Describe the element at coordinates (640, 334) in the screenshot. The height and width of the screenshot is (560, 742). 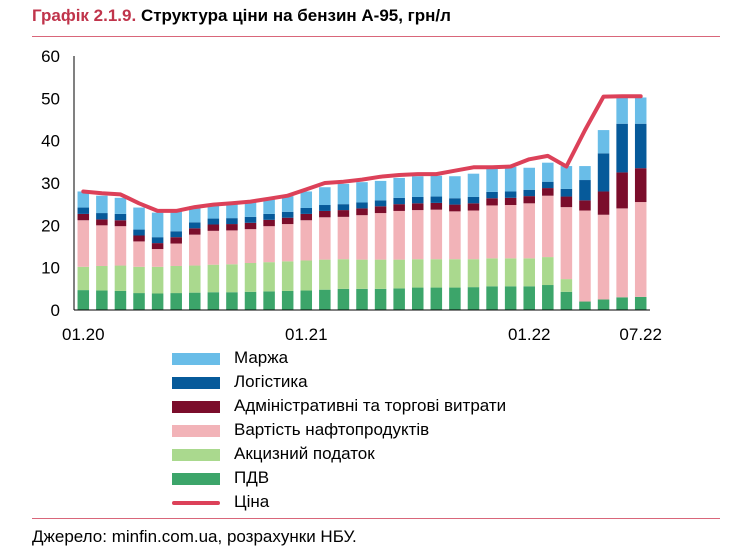
I see `x-tick-label: 07.22` at that location.